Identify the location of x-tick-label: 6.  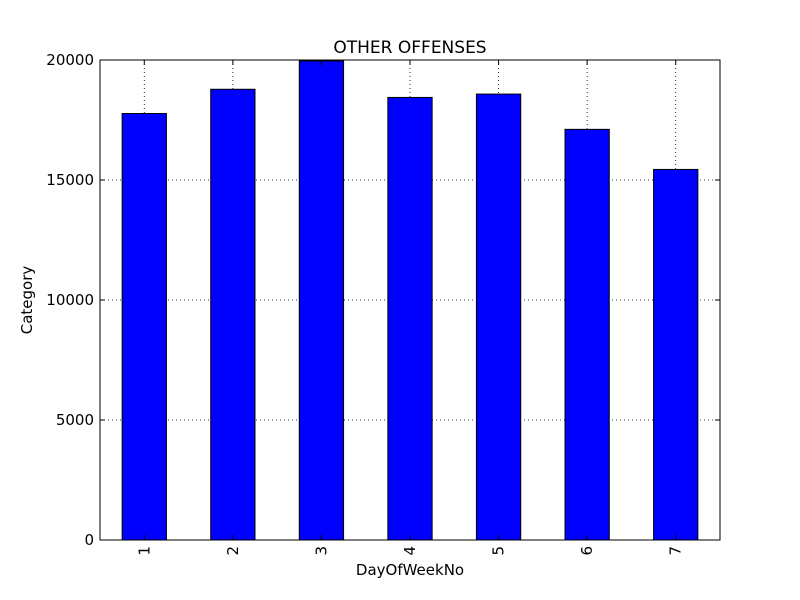
(587, 551).